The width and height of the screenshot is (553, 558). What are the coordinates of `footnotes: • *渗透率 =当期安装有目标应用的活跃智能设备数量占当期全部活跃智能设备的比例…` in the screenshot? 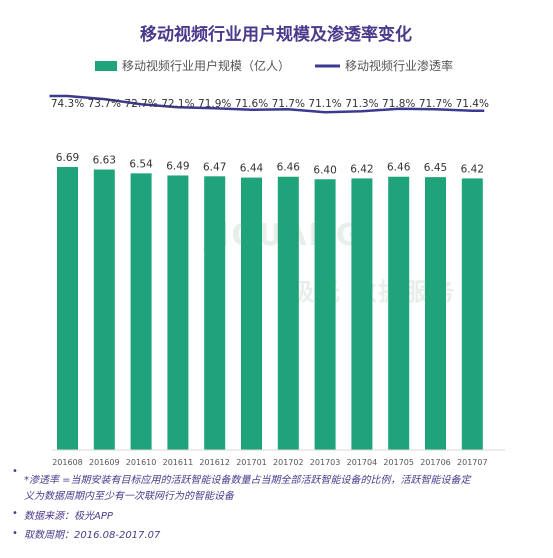 It's located at (242, 503).